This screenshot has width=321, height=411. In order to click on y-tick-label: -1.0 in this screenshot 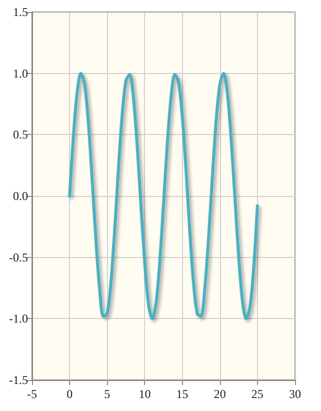, I will do `click(18, 319)`.